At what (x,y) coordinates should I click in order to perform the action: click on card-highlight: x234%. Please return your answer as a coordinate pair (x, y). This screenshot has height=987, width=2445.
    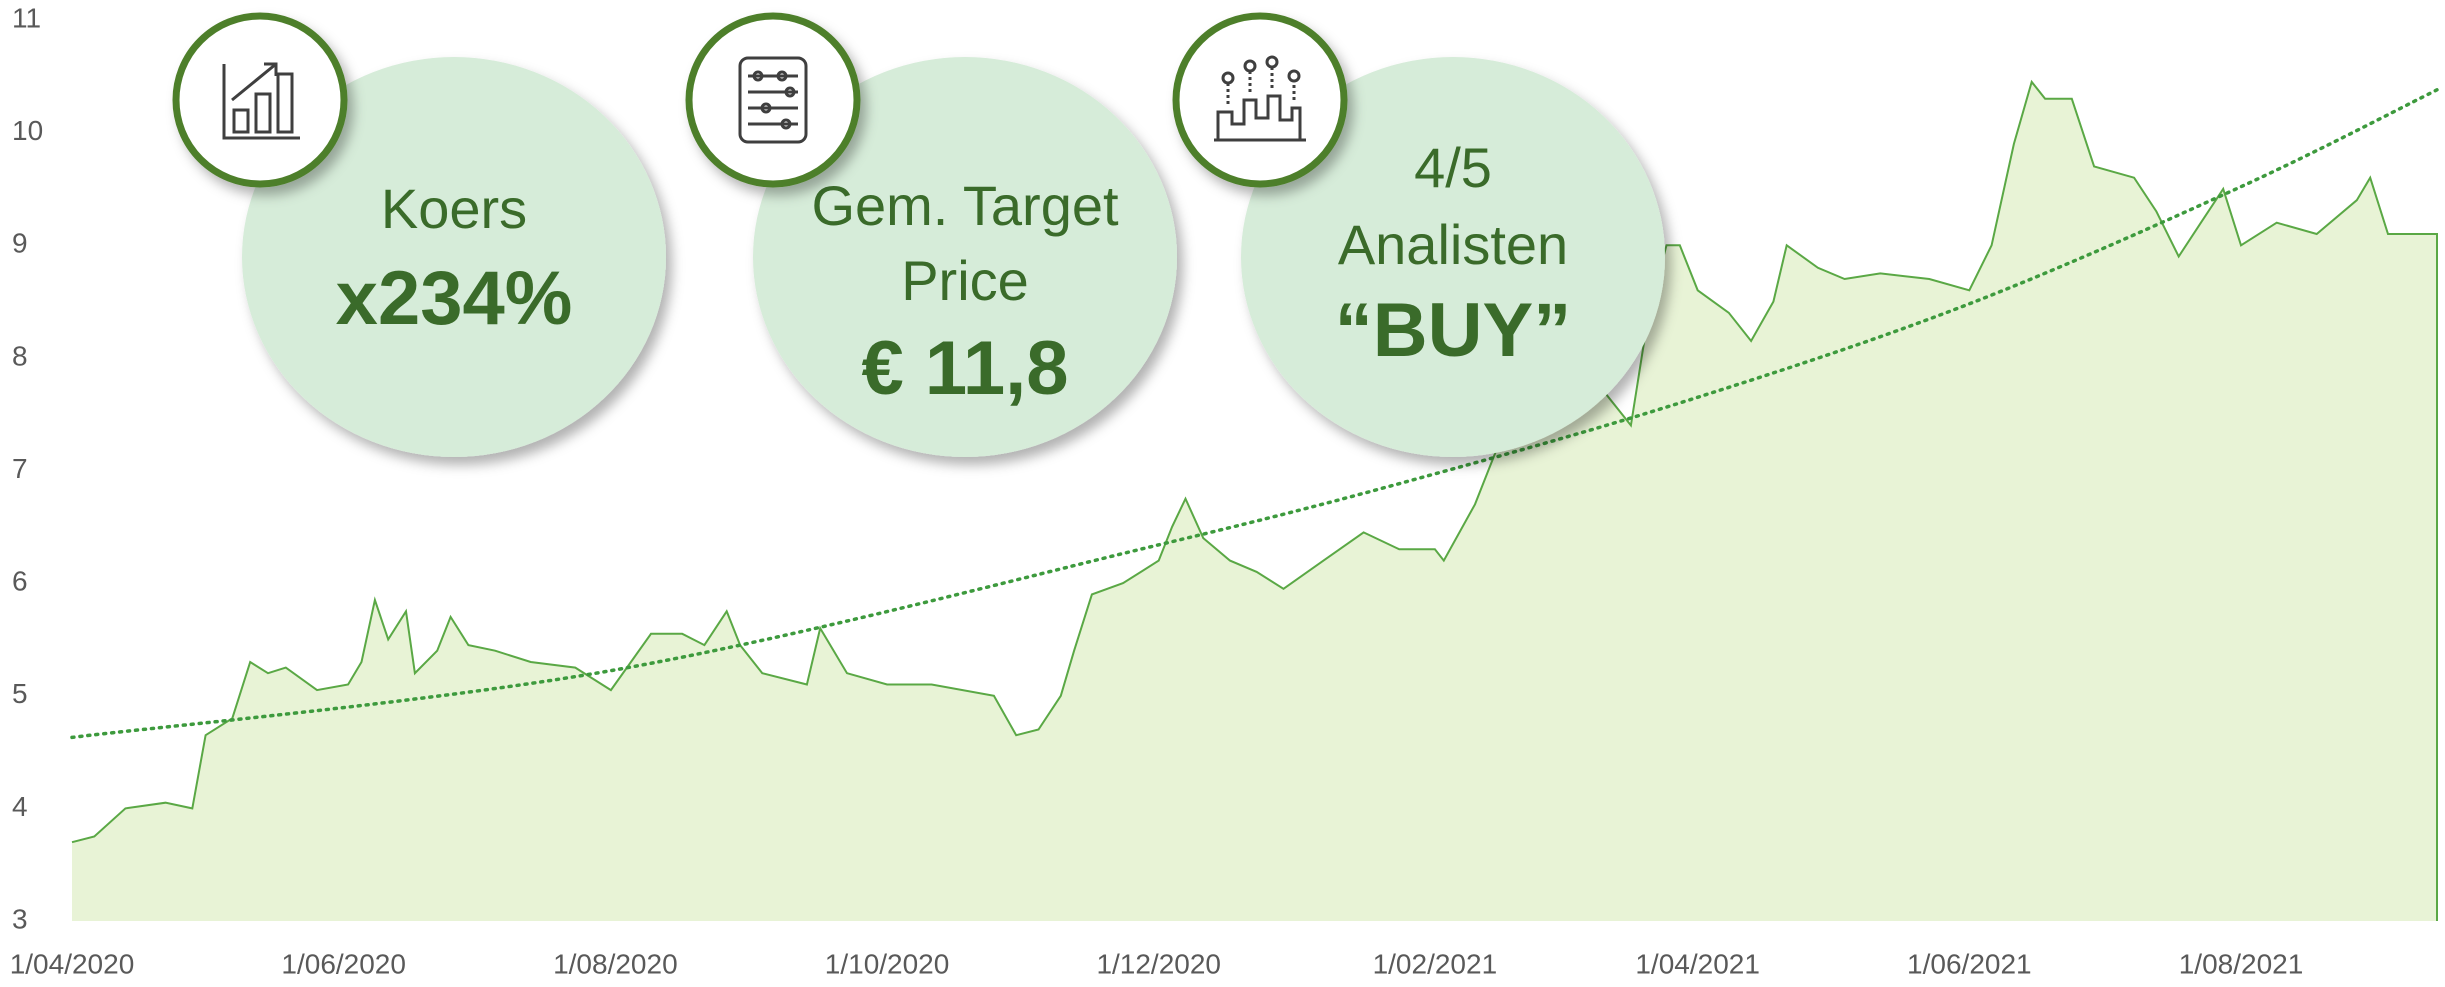
    Looking at the image, I should click on (454, 298).